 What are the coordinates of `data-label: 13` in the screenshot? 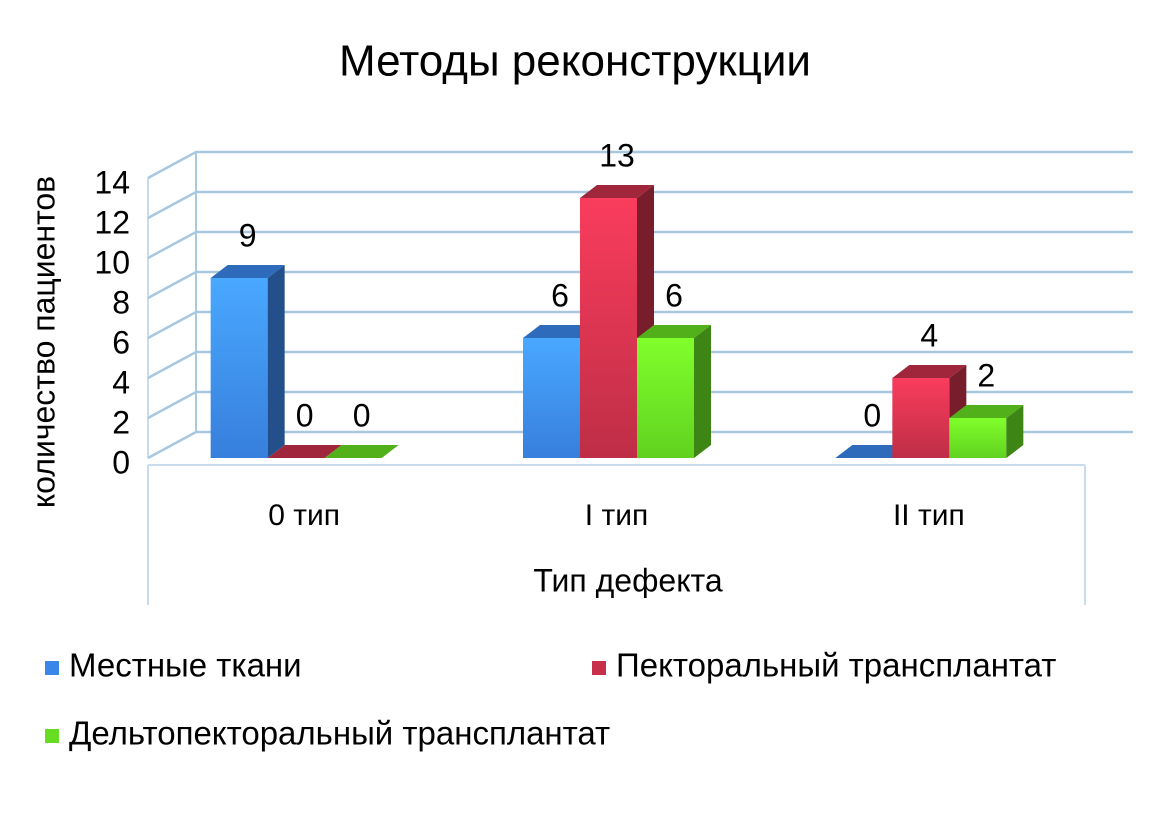 It's located at (617, 155).